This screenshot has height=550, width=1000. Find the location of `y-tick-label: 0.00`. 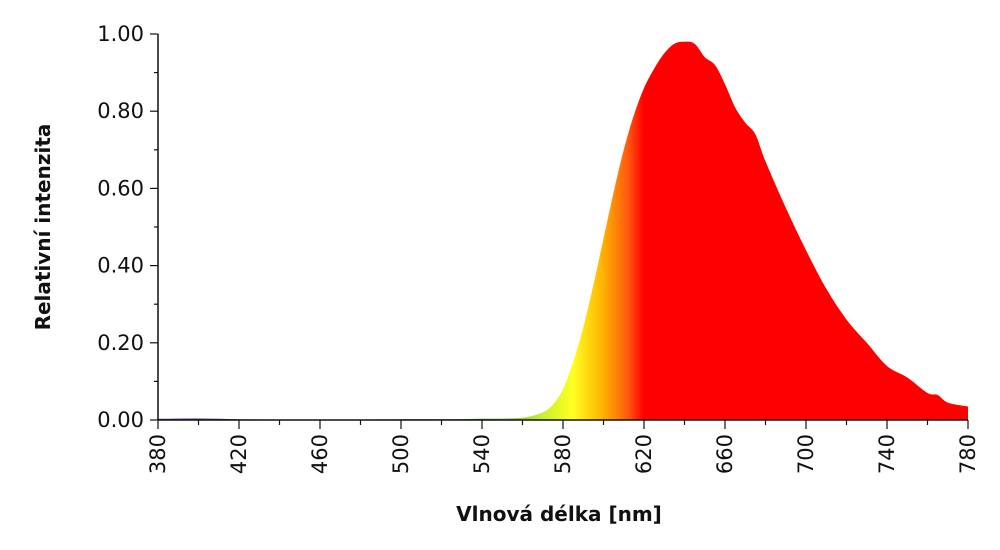

y-tick-label: 0.00 is located at coordinates (120, 420).